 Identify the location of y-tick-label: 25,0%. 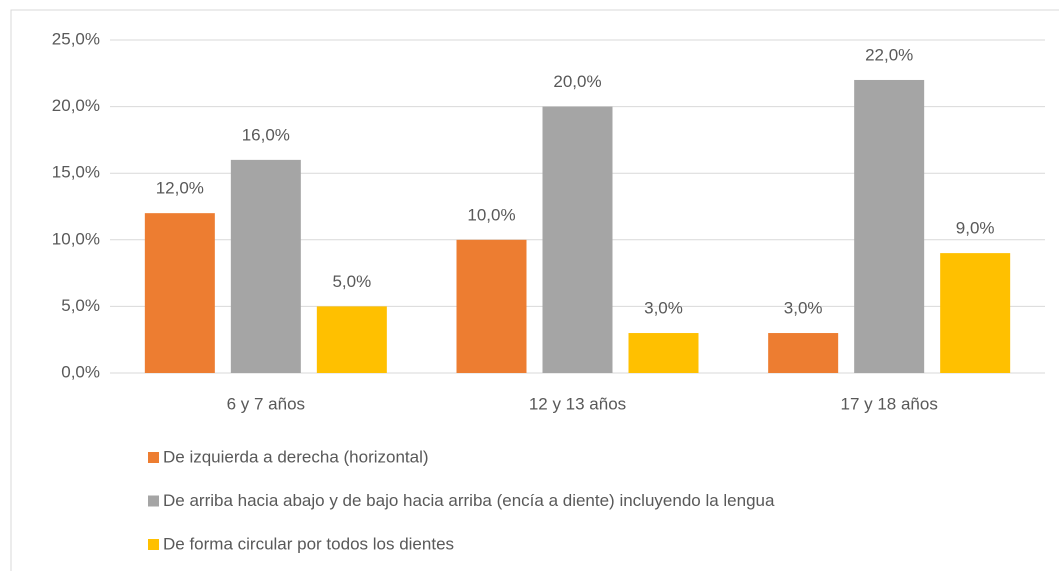
(76, 38).